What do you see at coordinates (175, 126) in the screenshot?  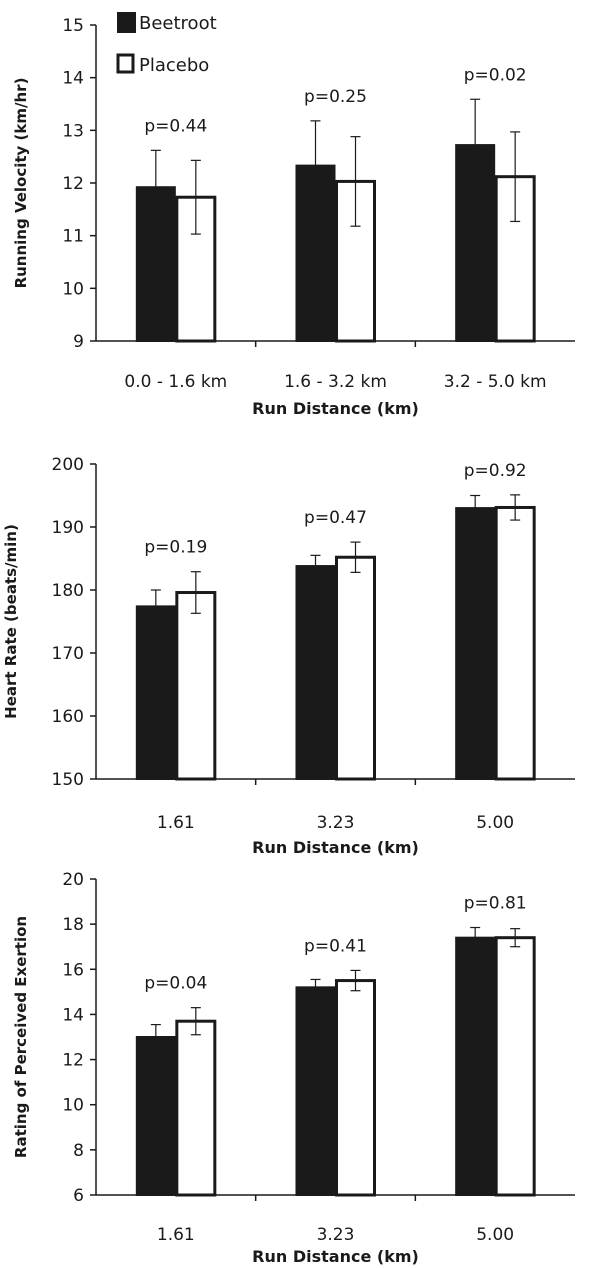 I see `velocity-p-value-0: p=0.44` at bounding box center [175, 126].